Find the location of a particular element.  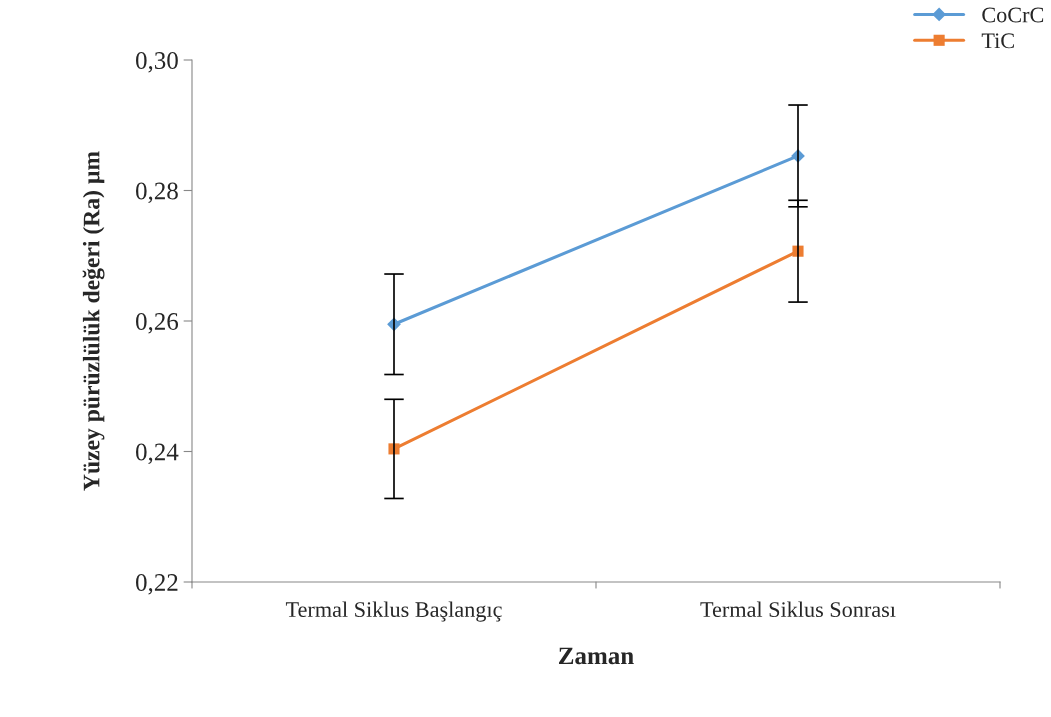

y-tick-label: 0,30 is located at coordinates (157, 62).